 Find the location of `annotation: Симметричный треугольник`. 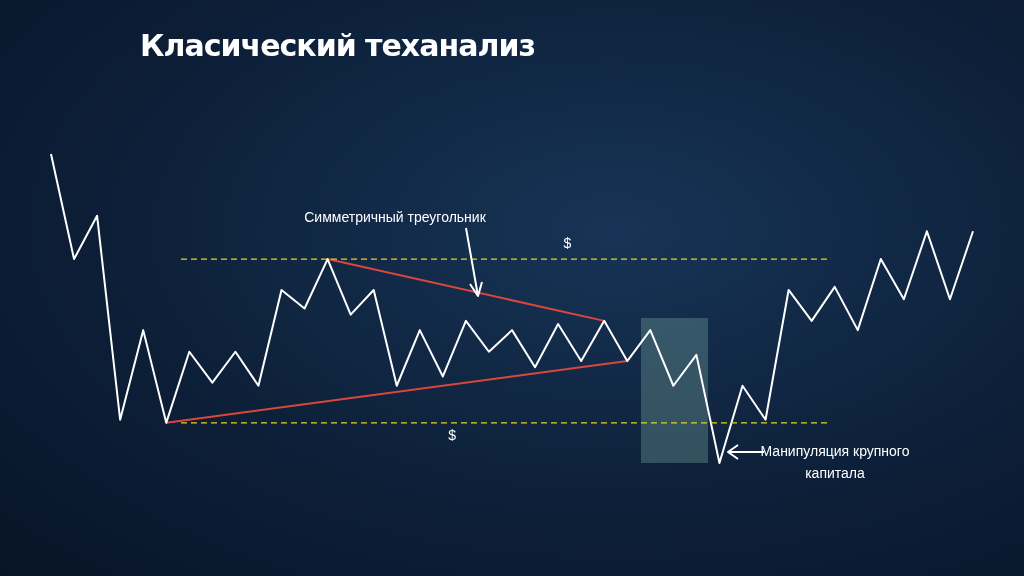

annotation: Симметричный треугольник is located at coordinates (395, 217).